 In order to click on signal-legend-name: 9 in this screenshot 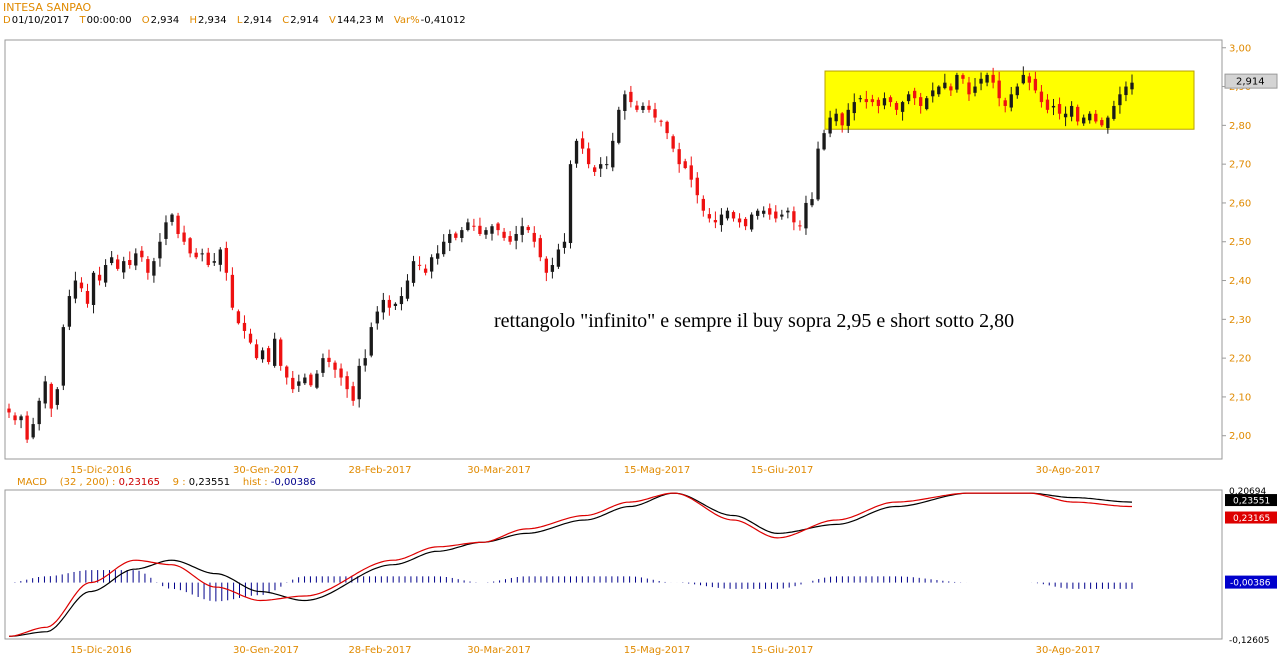, I will do `click(176, 482)`.